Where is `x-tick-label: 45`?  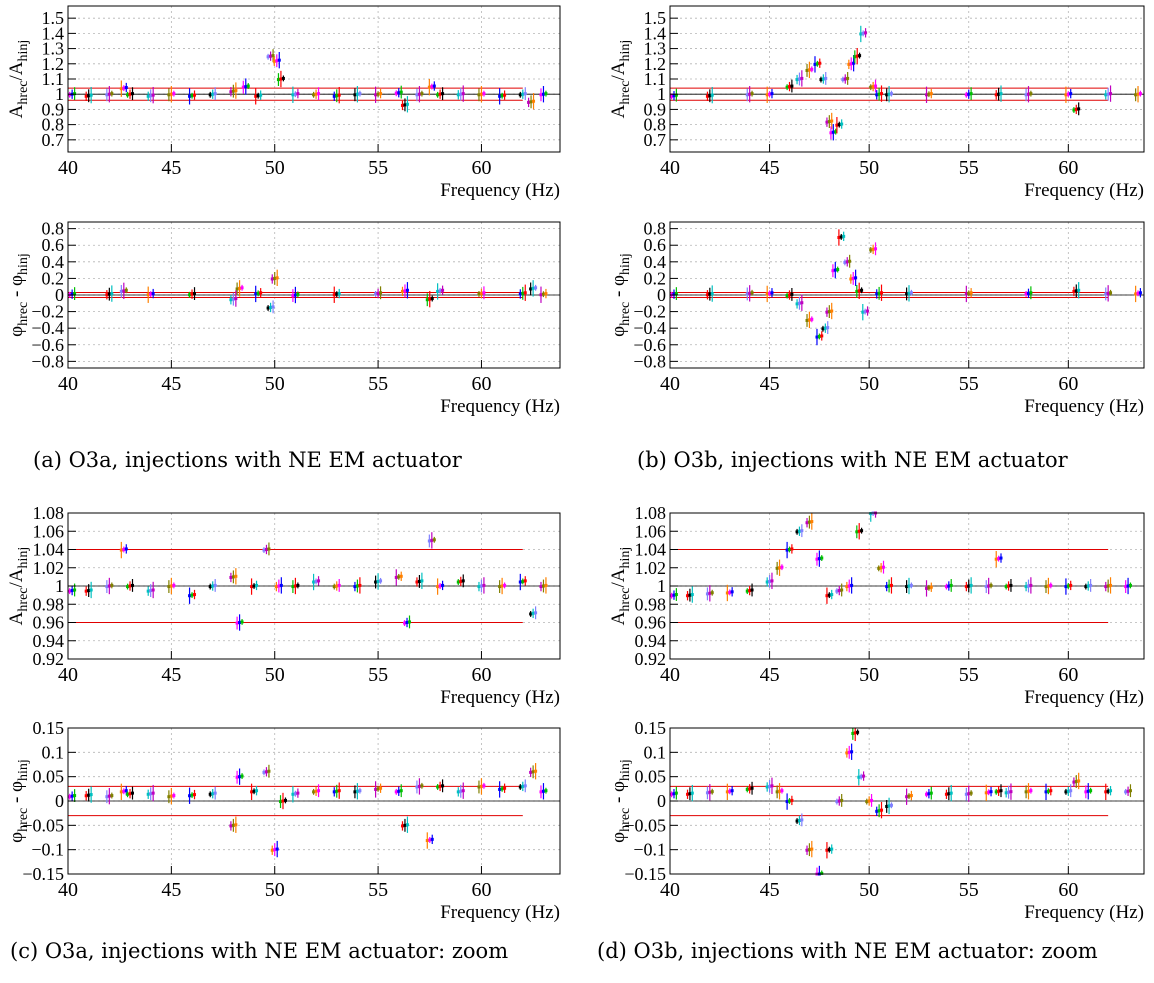
x-tick-label: 45 is located at coordinates (770, 384).